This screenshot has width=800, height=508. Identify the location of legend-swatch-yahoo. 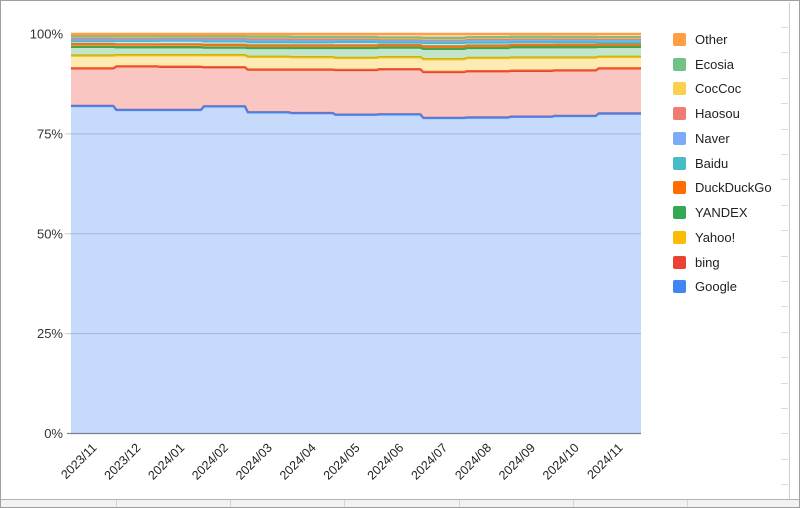
(679, 237).